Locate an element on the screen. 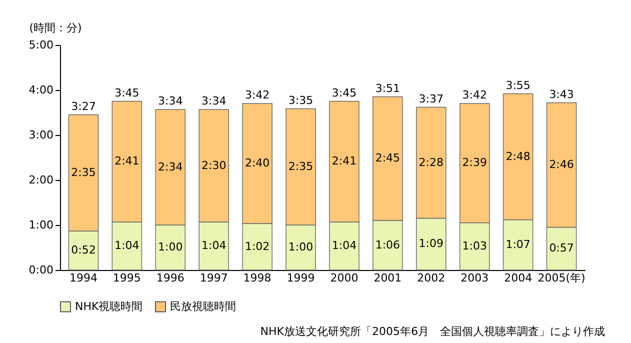 Image resolution: width=631 pixels, height=343 pixels. total-label: 3:51 is located at coordinates (387, 88).